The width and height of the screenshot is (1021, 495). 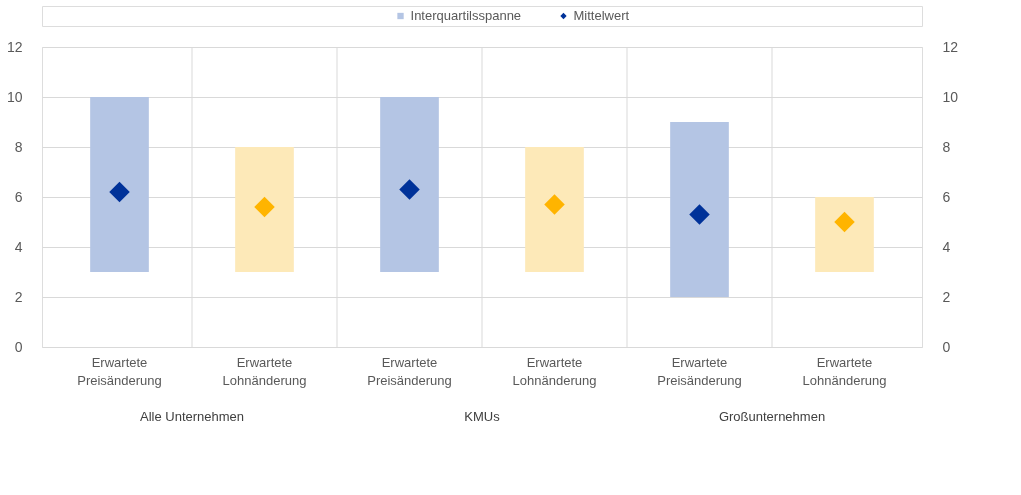 What do you see at coordinates (946, 146) in the screenshot?
I see `y2-tick-label: 8` at bounding box center [946, 146].